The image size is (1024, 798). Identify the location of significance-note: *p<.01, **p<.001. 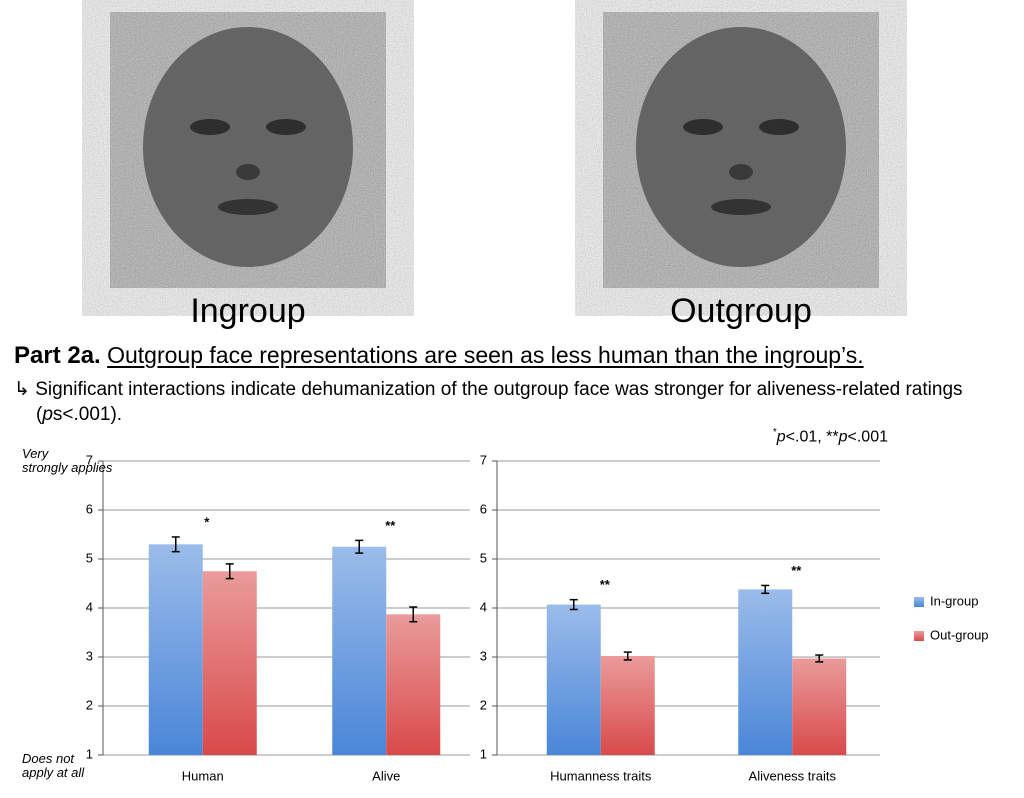
(830, 436).